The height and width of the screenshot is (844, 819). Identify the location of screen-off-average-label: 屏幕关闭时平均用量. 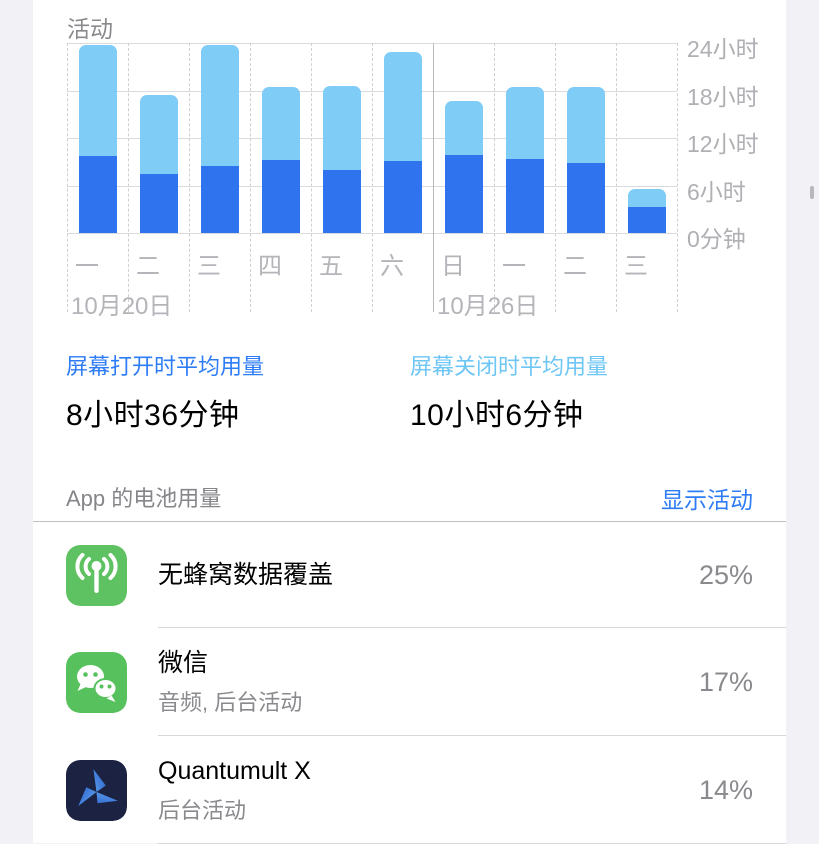
(509, 366).